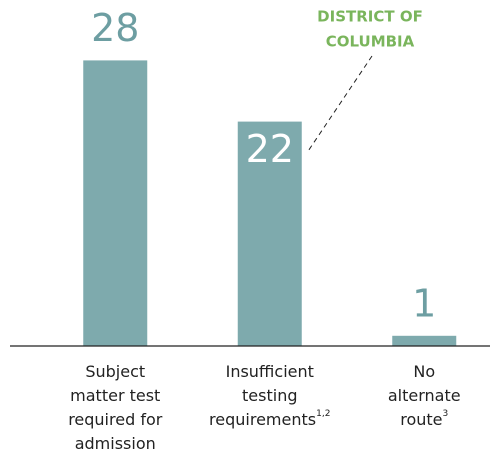  Describe the element at coordinates (270, 149) in the screenshot. I see `value-label: 22` at that location.